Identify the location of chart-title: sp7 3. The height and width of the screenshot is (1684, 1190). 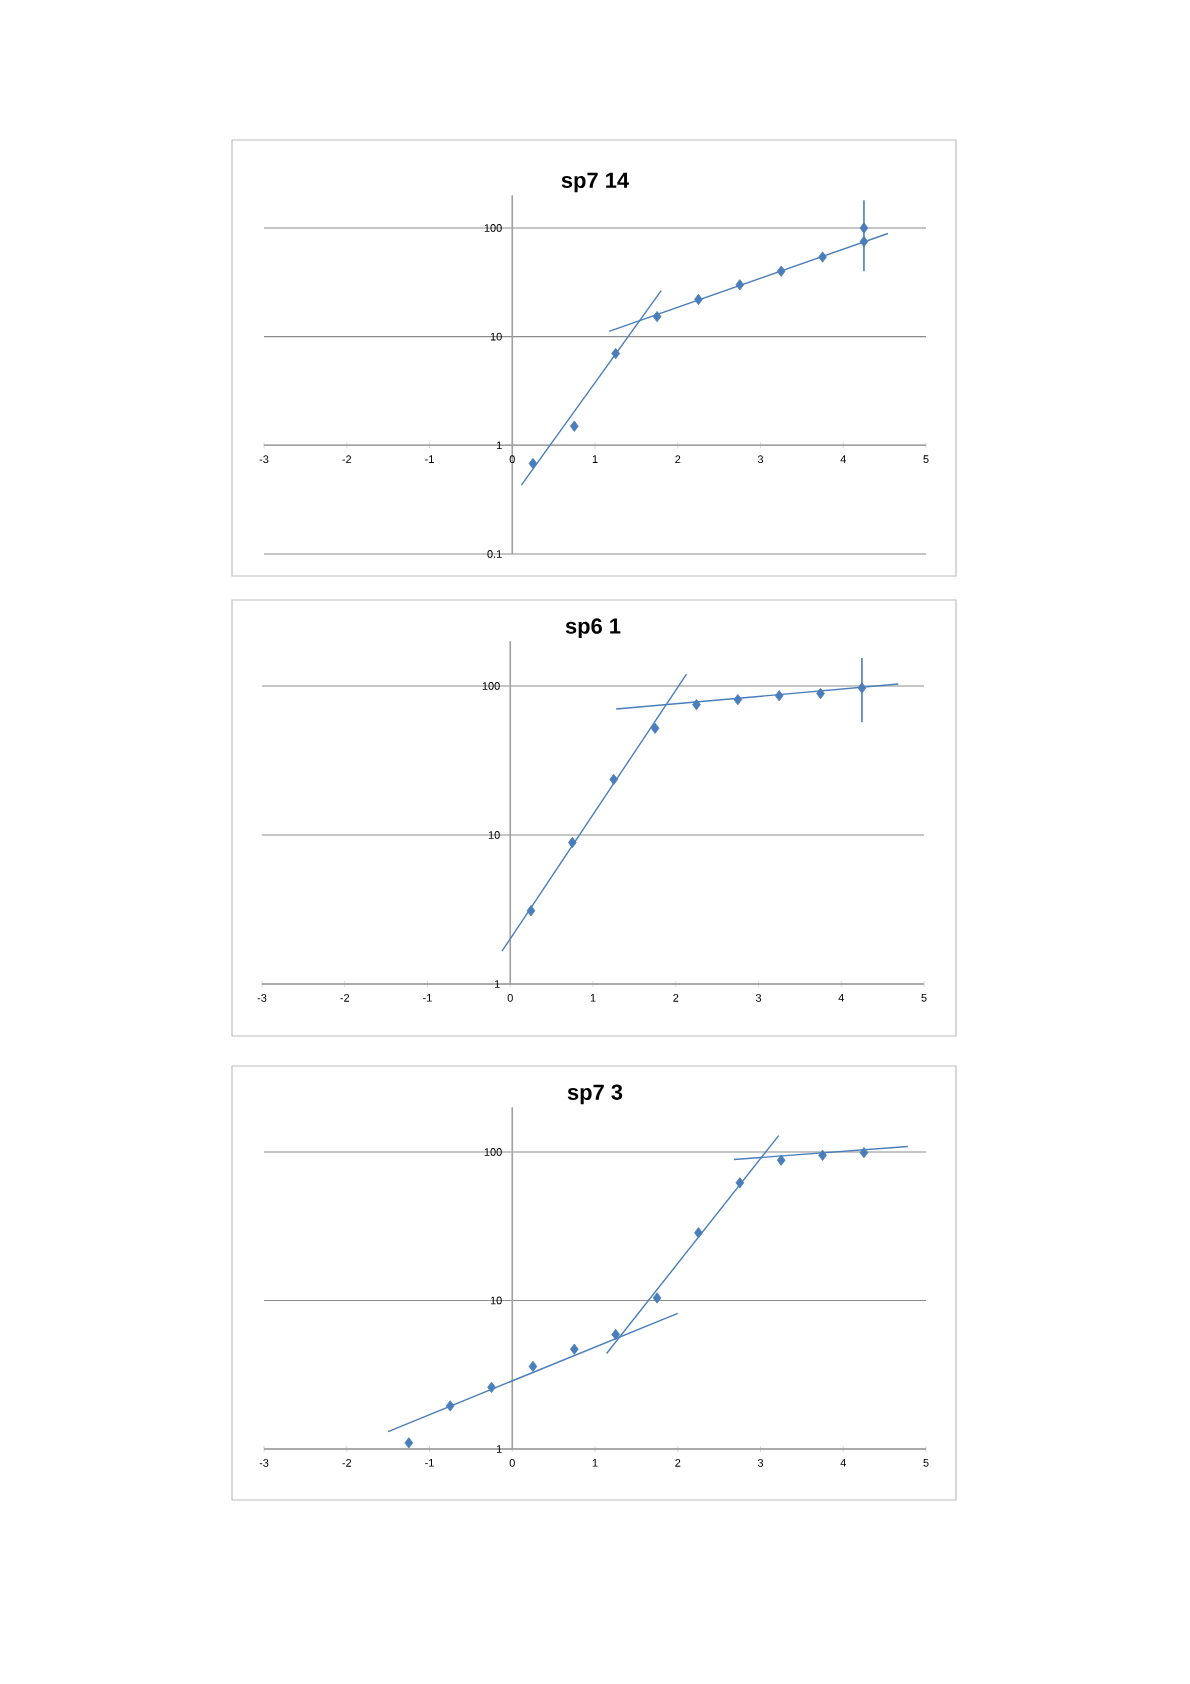
(595, 1094).